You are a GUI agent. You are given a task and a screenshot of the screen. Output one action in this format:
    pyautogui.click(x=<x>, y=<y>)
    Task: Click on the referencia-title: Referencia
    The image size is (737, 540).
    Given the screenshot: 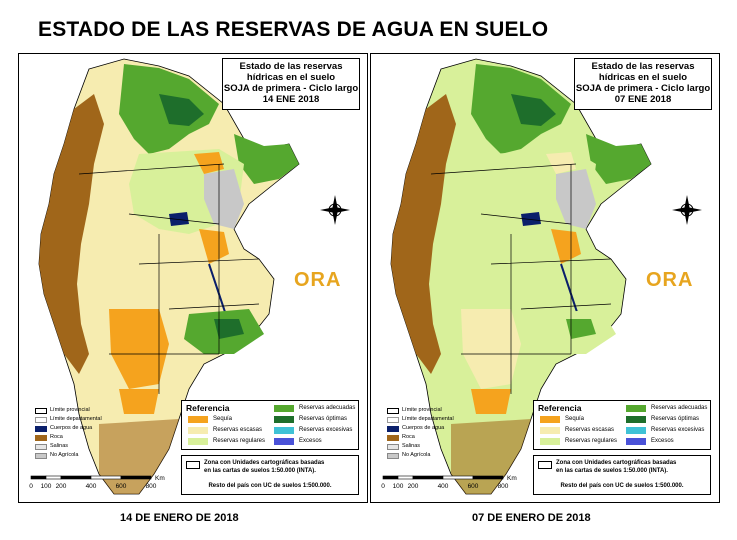 What is the action you would take?
    pyautogui.click(x=208, y=408)
    